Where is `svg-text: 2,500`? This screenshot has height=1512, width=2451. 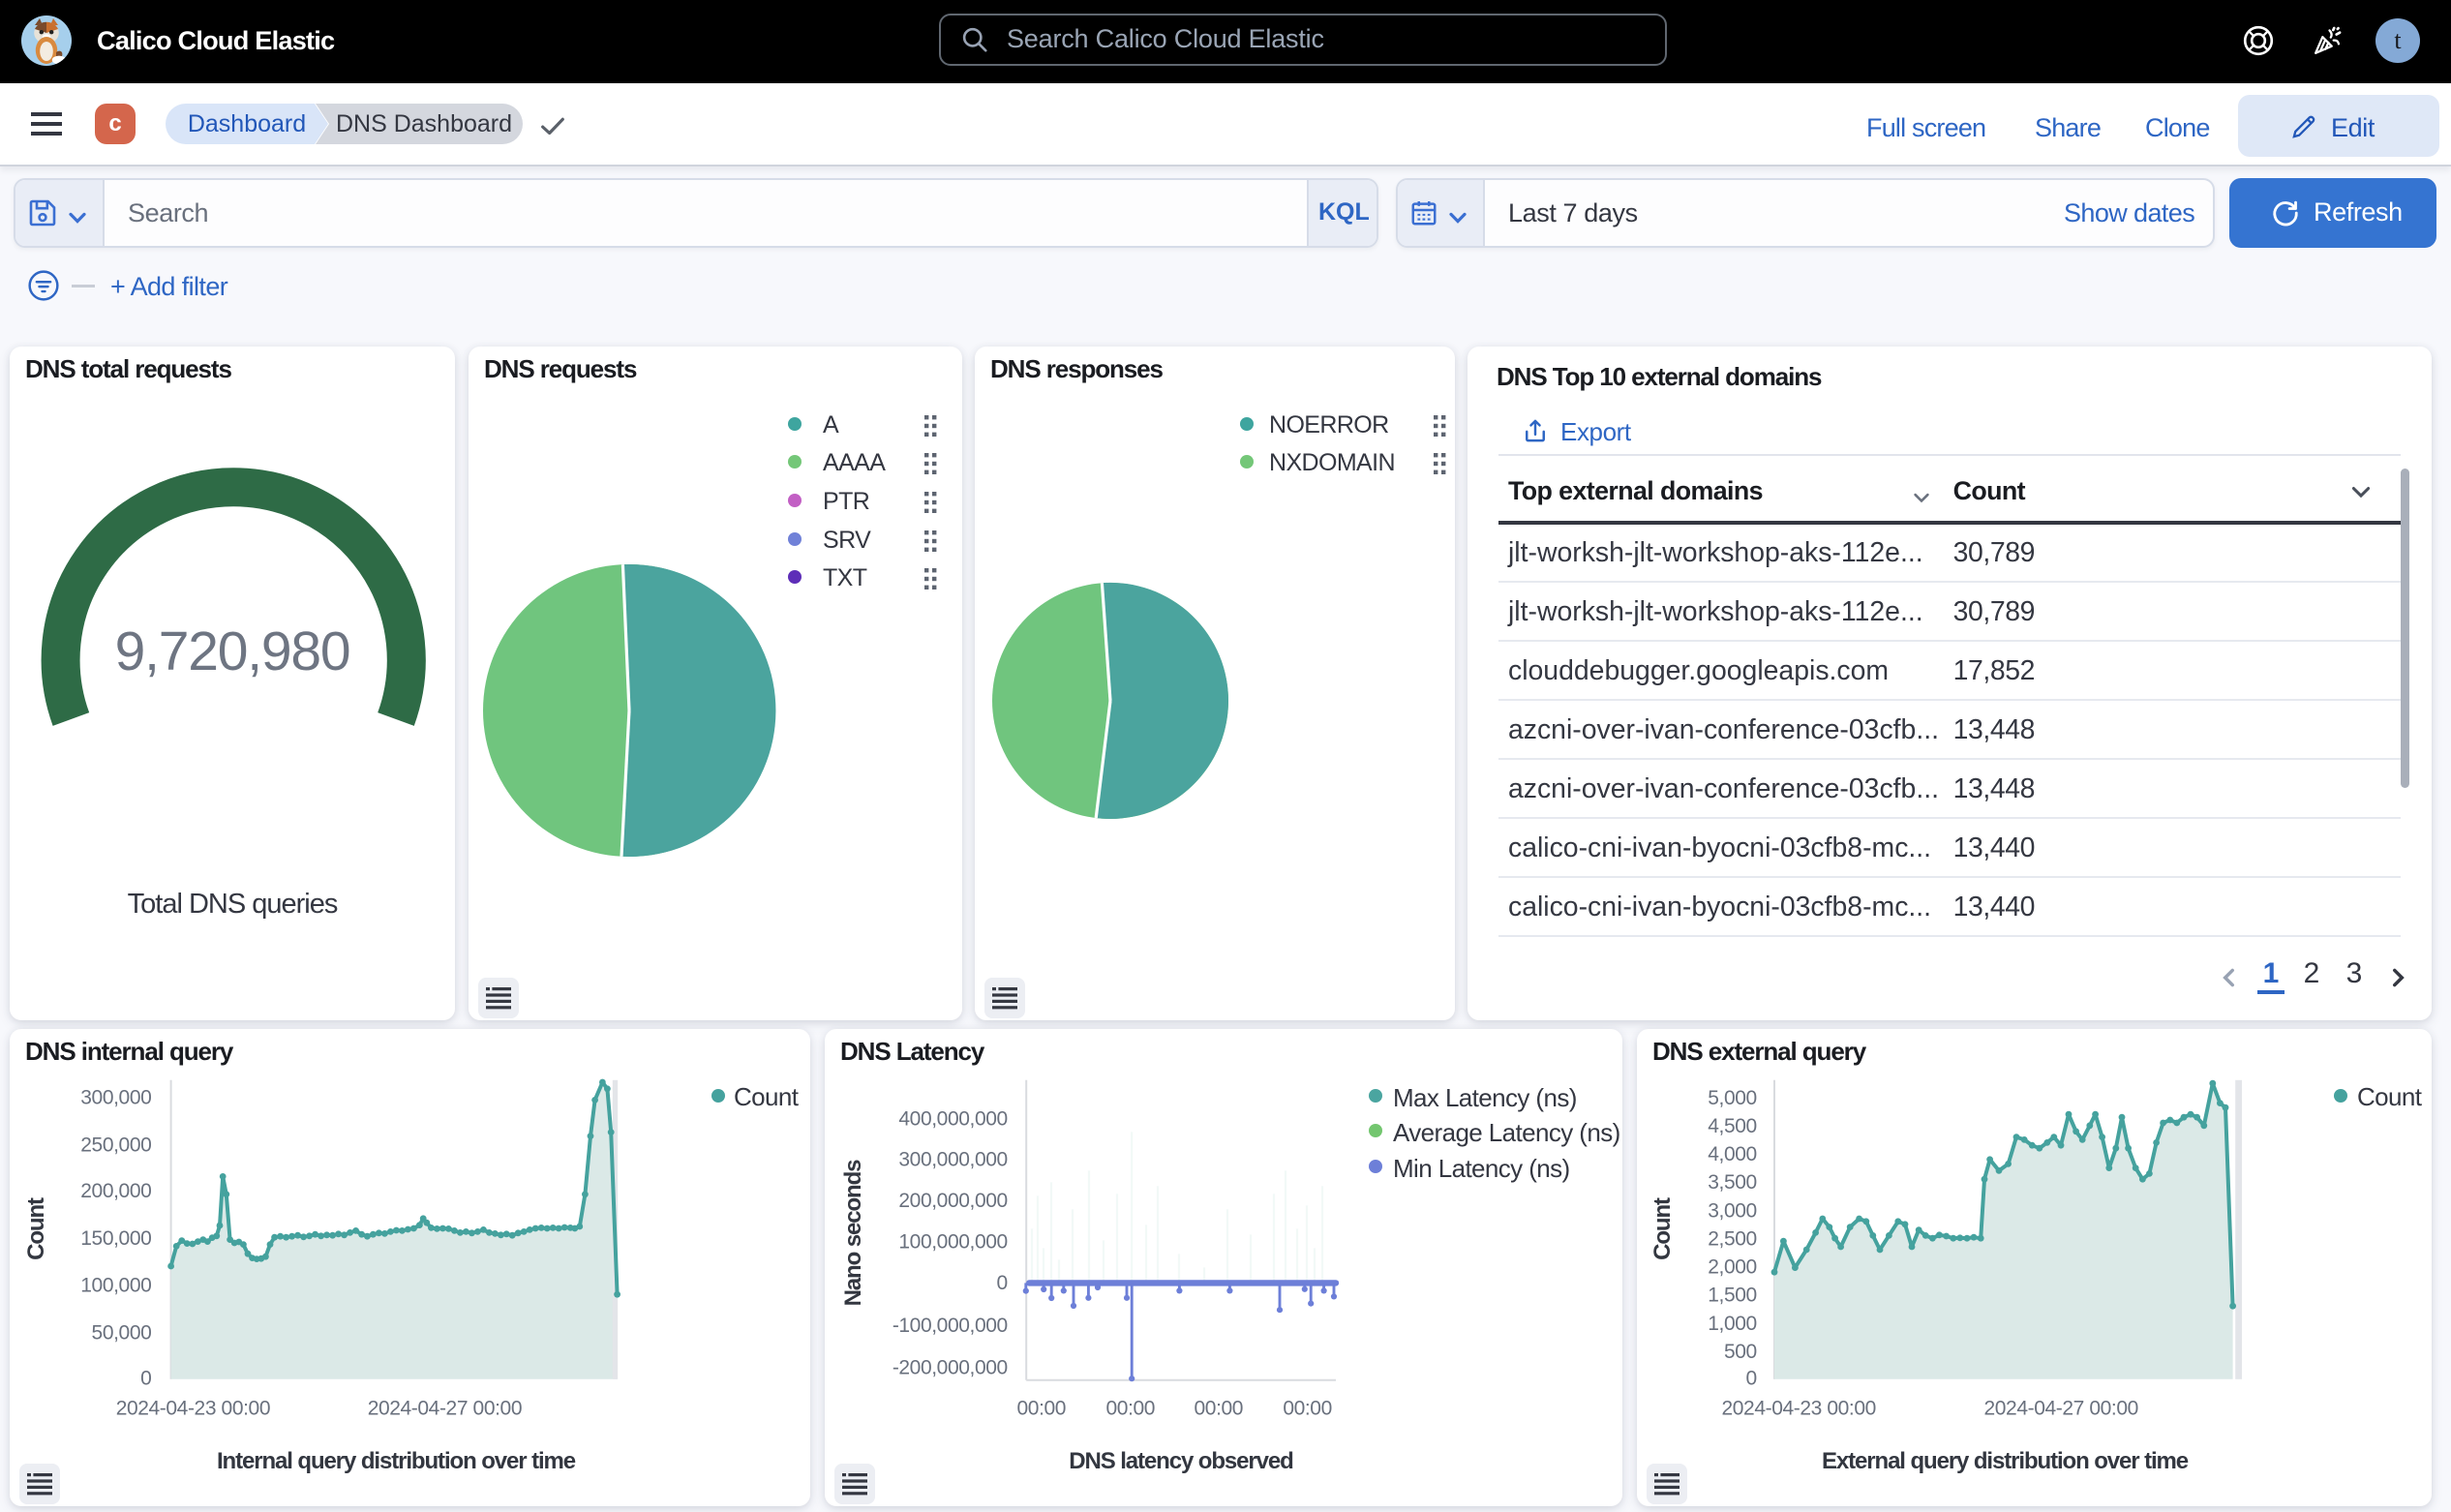
svg-text: 2,500 is located at coordinates (1733, 1238).